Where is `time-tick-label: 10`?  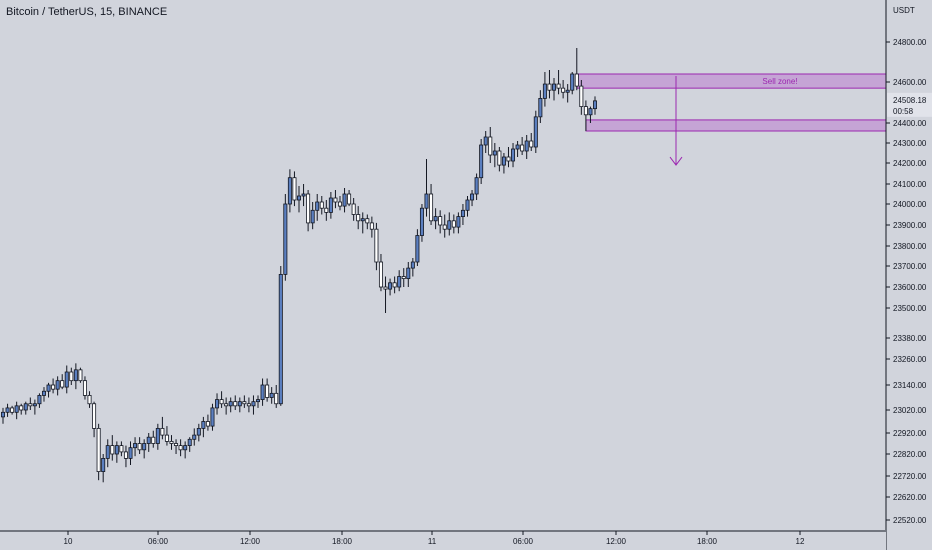 time-tick-label: 10 is located at coordinates (68, 541).